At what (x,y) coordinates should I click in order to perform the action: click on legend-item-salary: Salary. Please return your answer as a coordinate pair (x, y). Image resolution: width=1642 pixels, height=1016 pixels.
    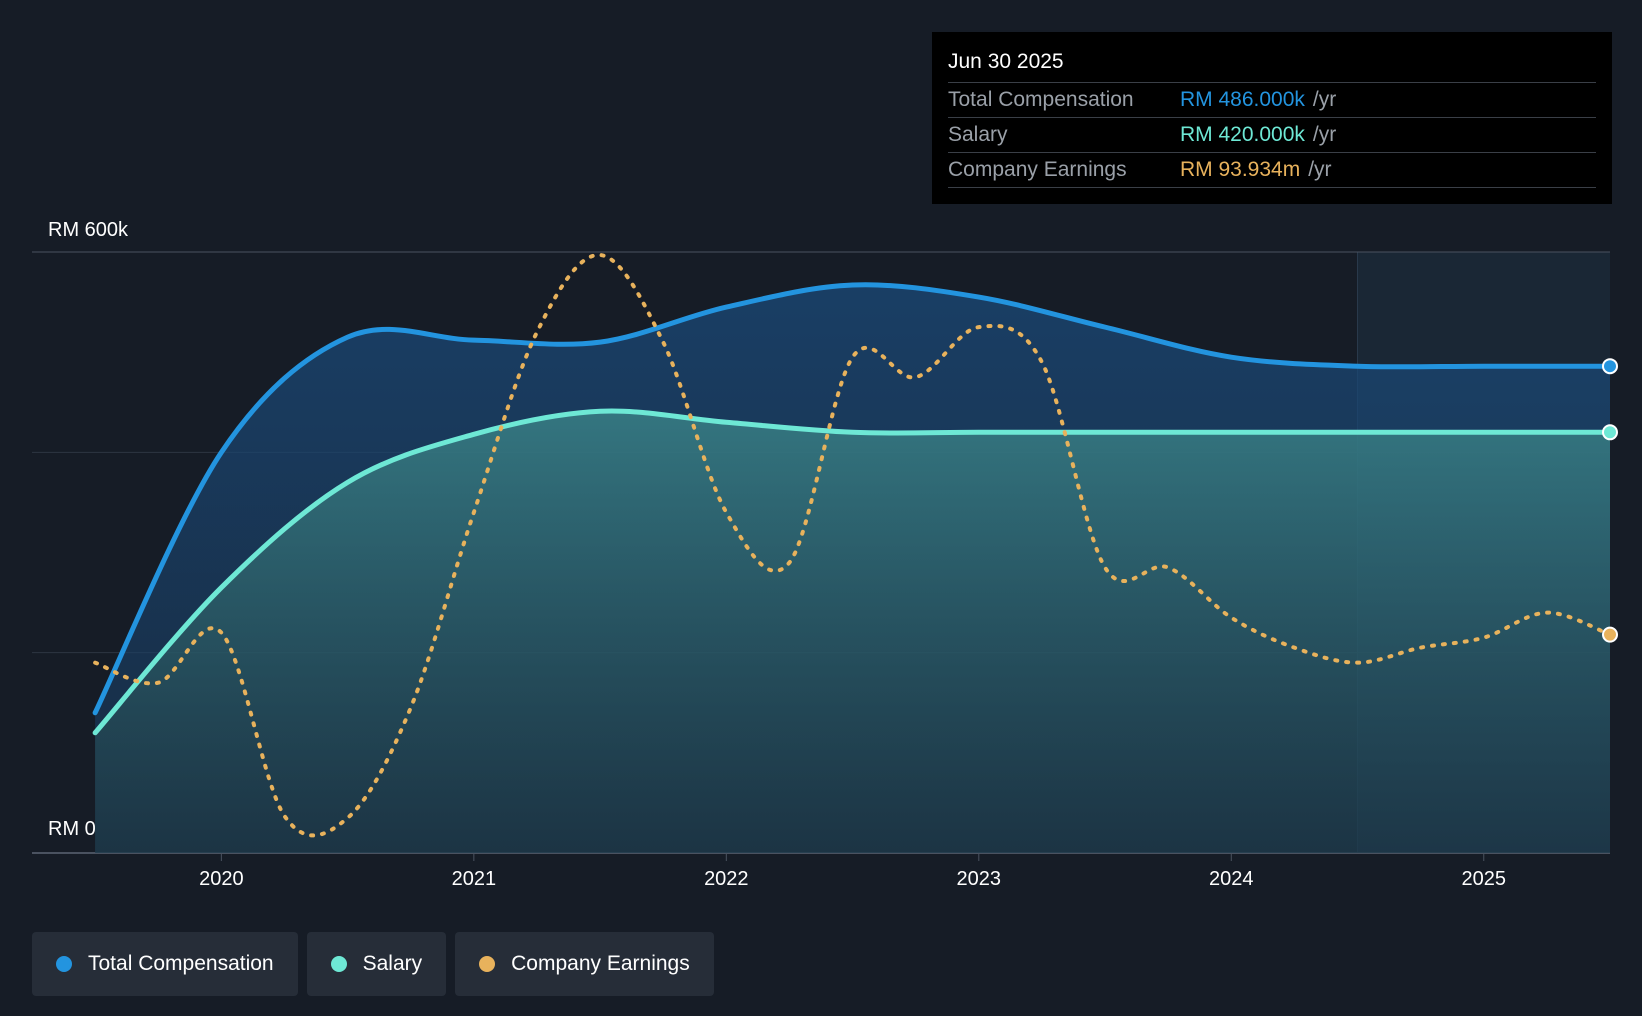
    Looking at the image, I should click on (376, 964).